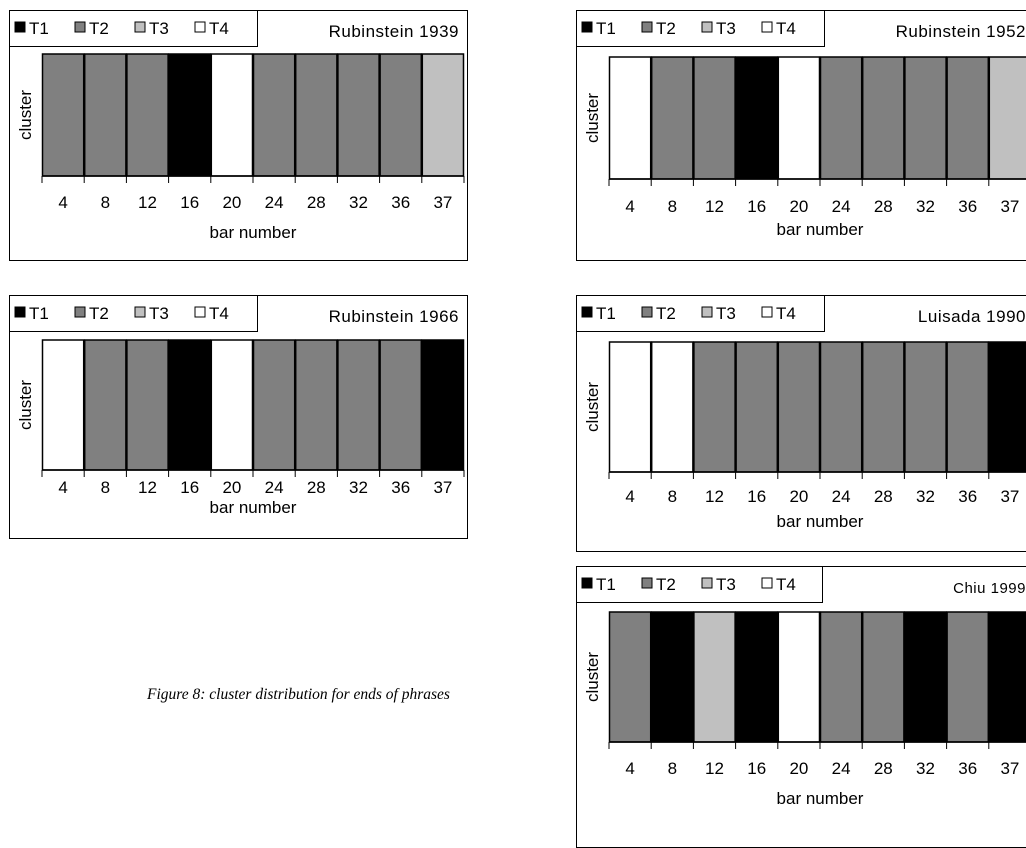 This screenshot has height=848, width=1026. I want to click on chart-title: Rubinstein 1952, so click(961, 31).